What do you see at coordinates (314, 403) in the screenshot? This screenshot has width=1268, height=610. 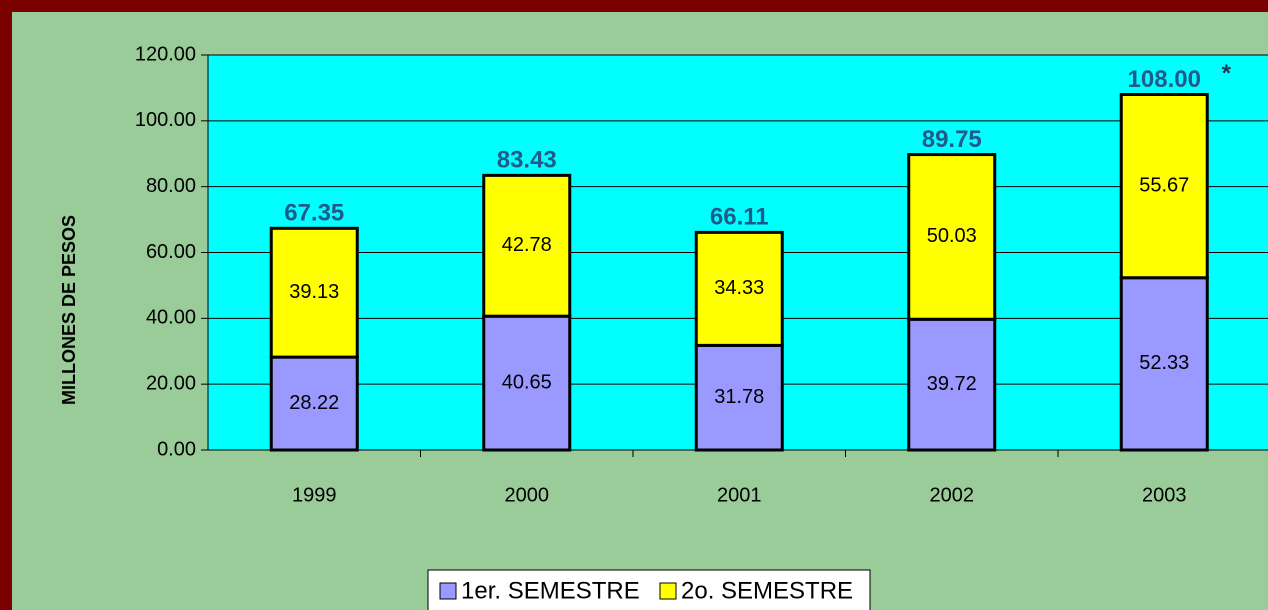 I see `segment-label: 28.22` at bounding box center [314, 403].